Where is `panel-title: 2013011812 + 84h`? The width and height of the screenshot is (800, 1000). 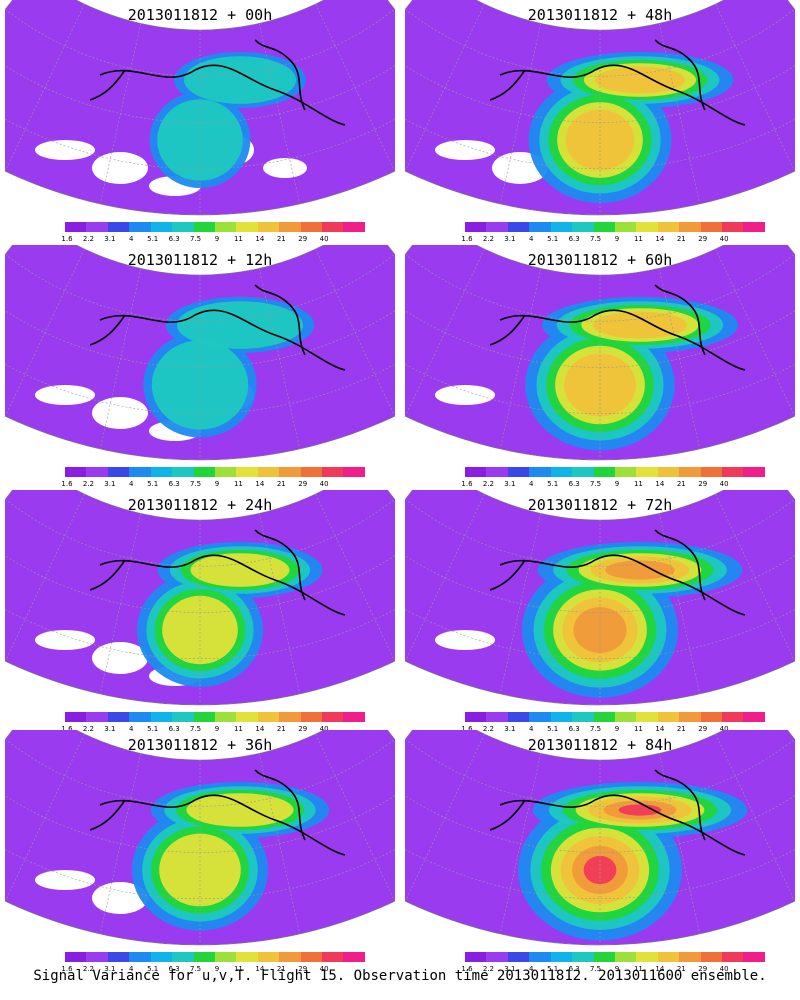
panel-title: 2013011812 + 84h is located at coordinates (600, 745).